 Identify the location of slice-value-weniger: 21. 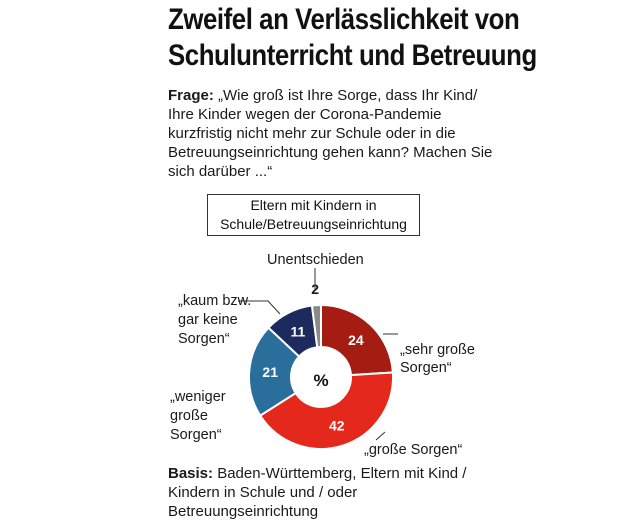
(270, 372).